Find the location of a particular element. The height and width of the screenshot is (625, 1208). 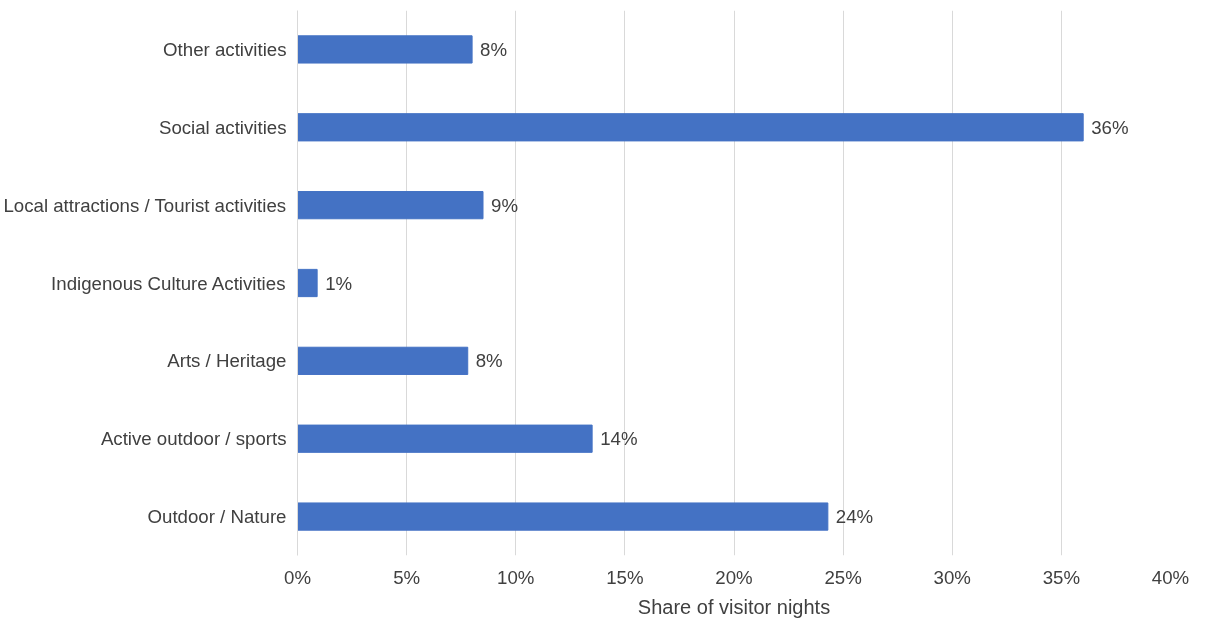

y-tick-label: Indigenous Culture Activities is located at coordinates (168, 283).